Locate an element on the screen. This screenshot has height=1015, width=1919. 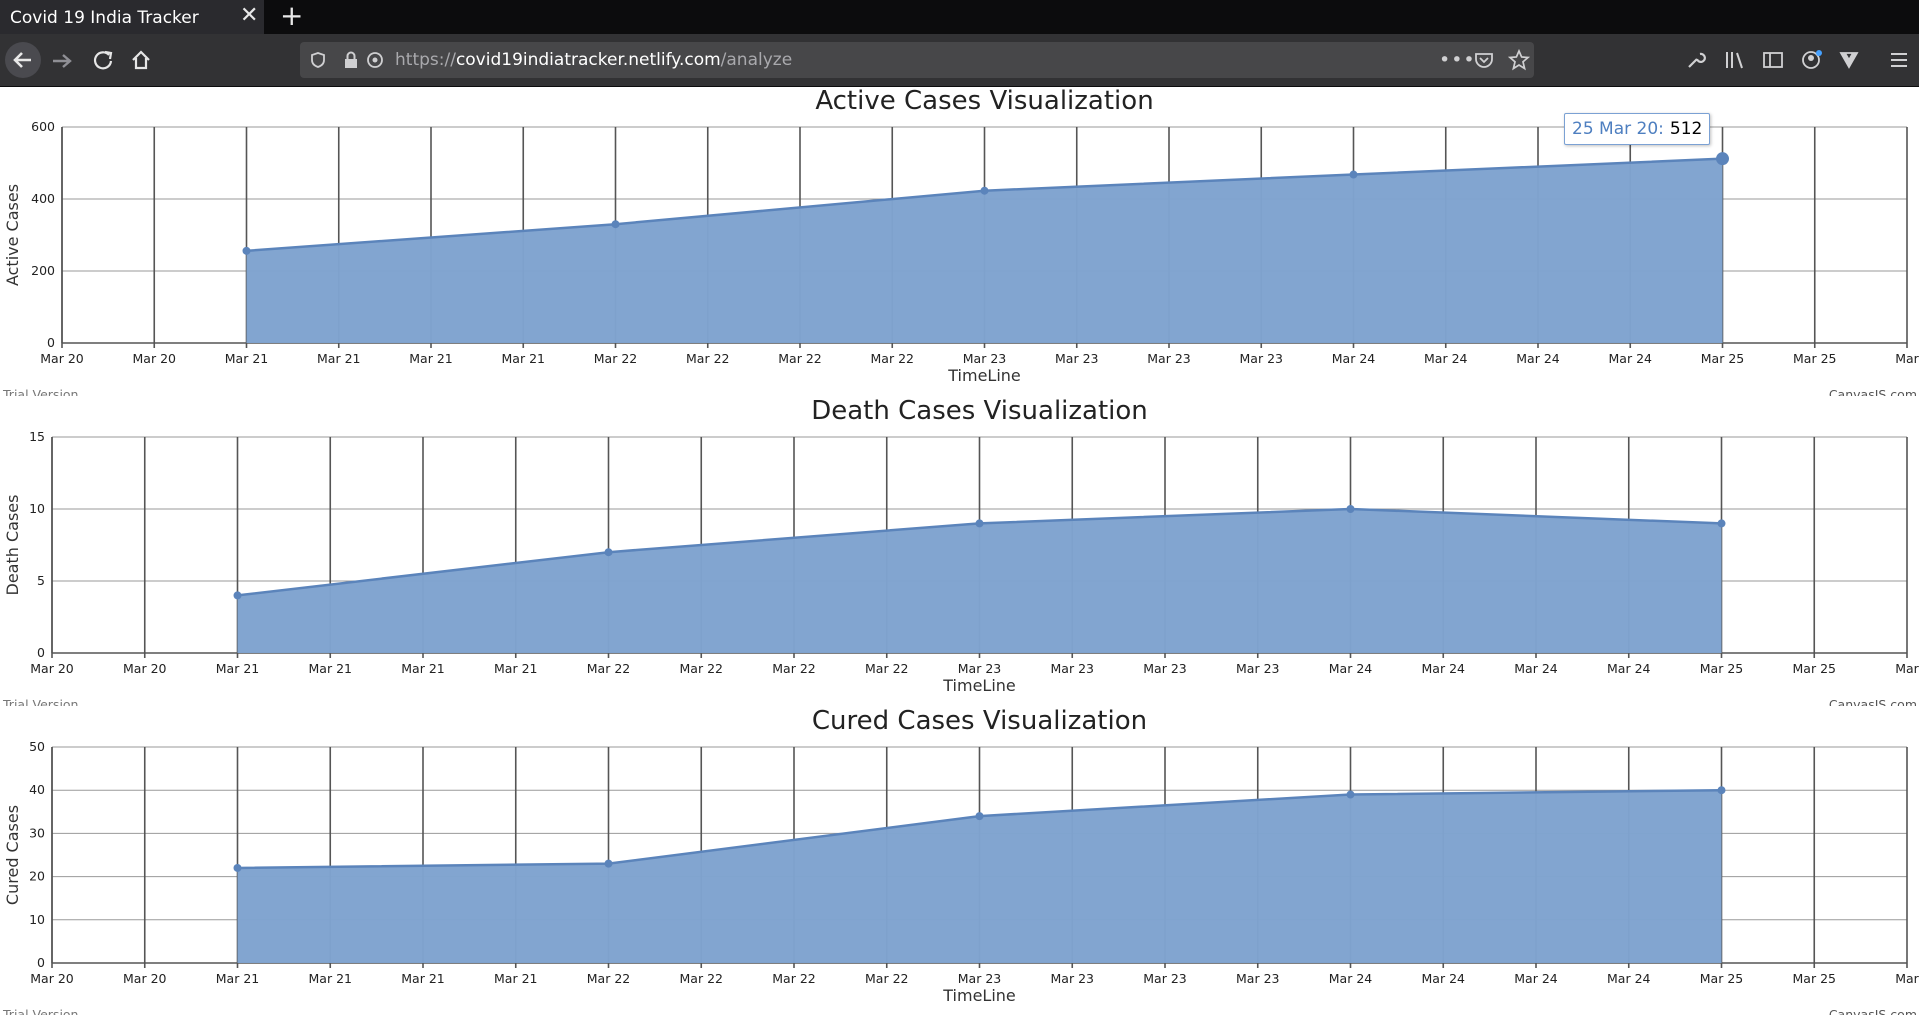
forward-arrow-icon is located at coordinates (62, 61).